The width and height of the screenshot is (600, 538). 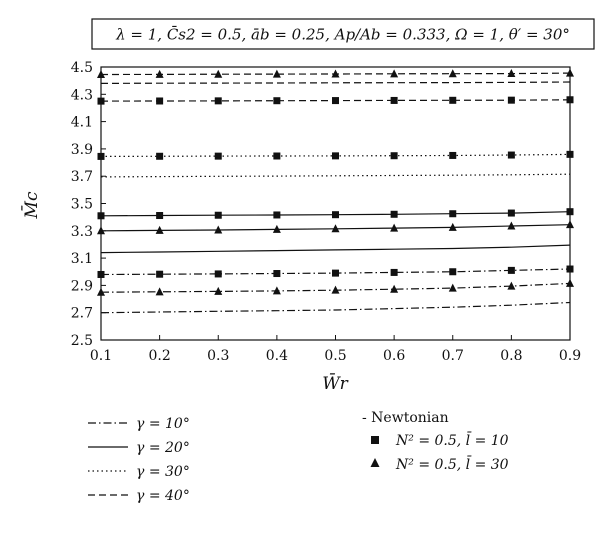 What do you see at coordinates (163, 496) in the screenshot?
I see `legend-line-label: γ = 40°` at bounding box center [163, 496].